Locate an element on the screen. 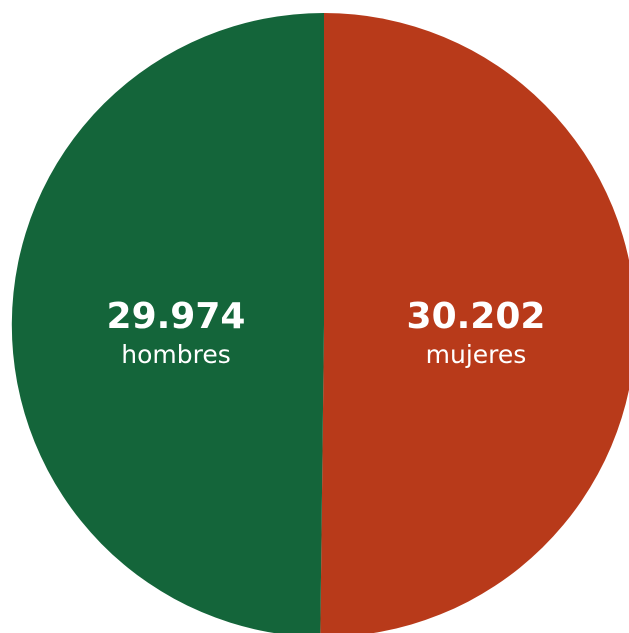  slice-hombres-label: hombres is located at coordinates (176, 354).